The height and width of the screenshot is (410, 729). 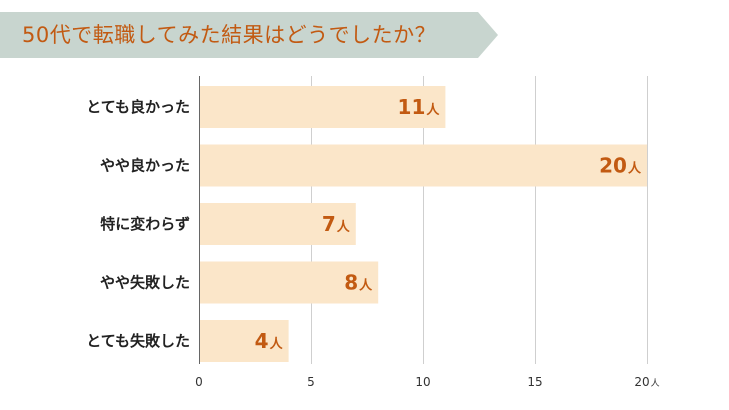 I want to click on value-label-3: 8人, so click(x=358, y=283).